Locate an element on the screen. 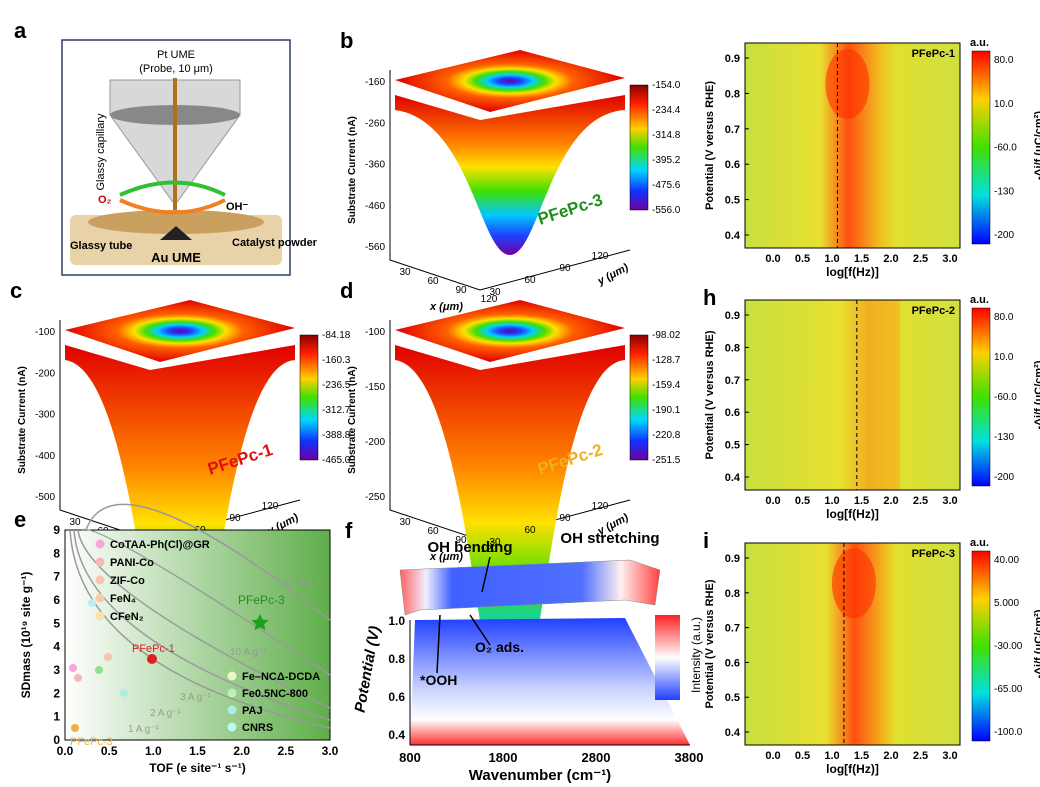  y-tick-label: 60 is located at coordinates (530, 280).